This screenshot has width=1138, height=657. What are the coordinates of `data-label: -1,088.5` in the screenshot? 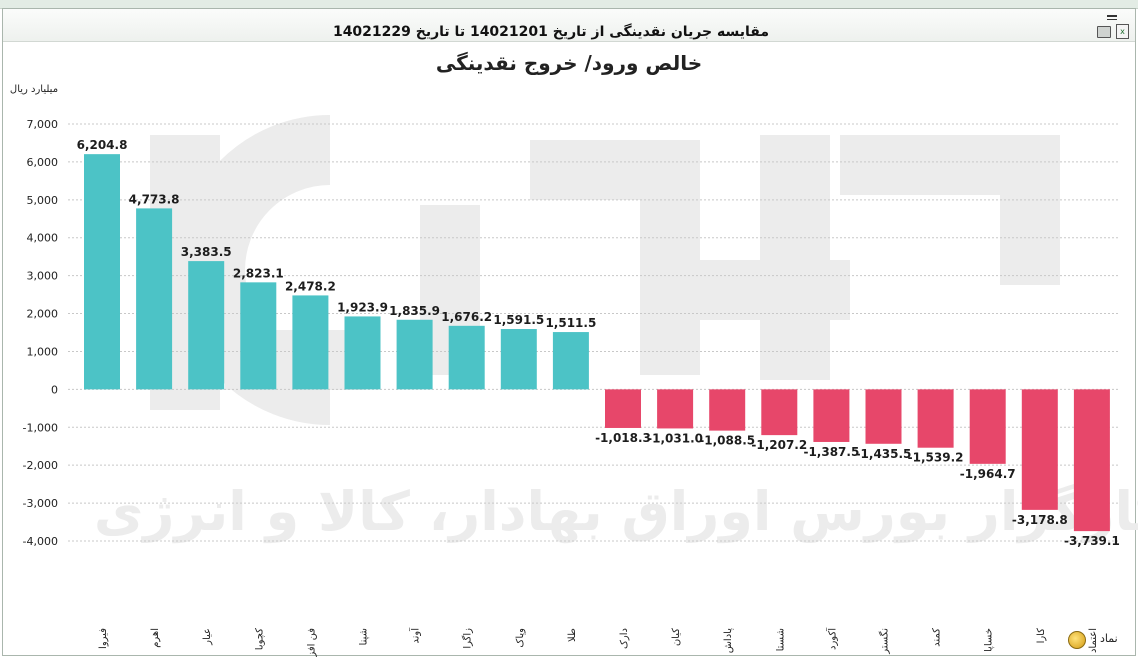 It's located at (727, 441).